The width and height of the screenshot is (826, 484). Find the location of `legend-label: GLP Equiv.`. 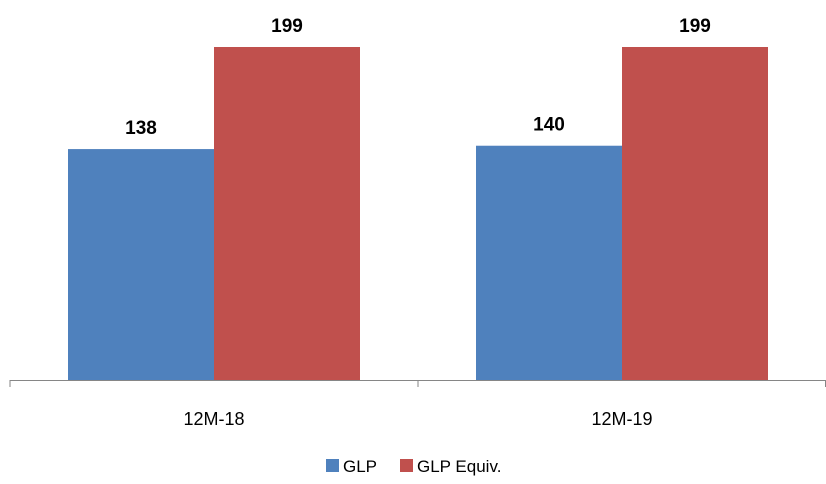

legend-label: GLP Equiv. is located at coordinates (459, 466).